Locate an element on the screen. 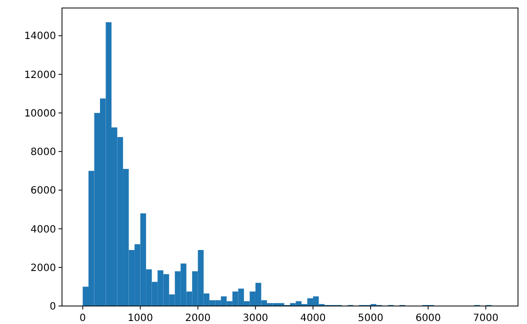 Image resolution: width=527 pixels, height=324 pixels. y-tick-label: 2000 is located at coordinates (43, 268).